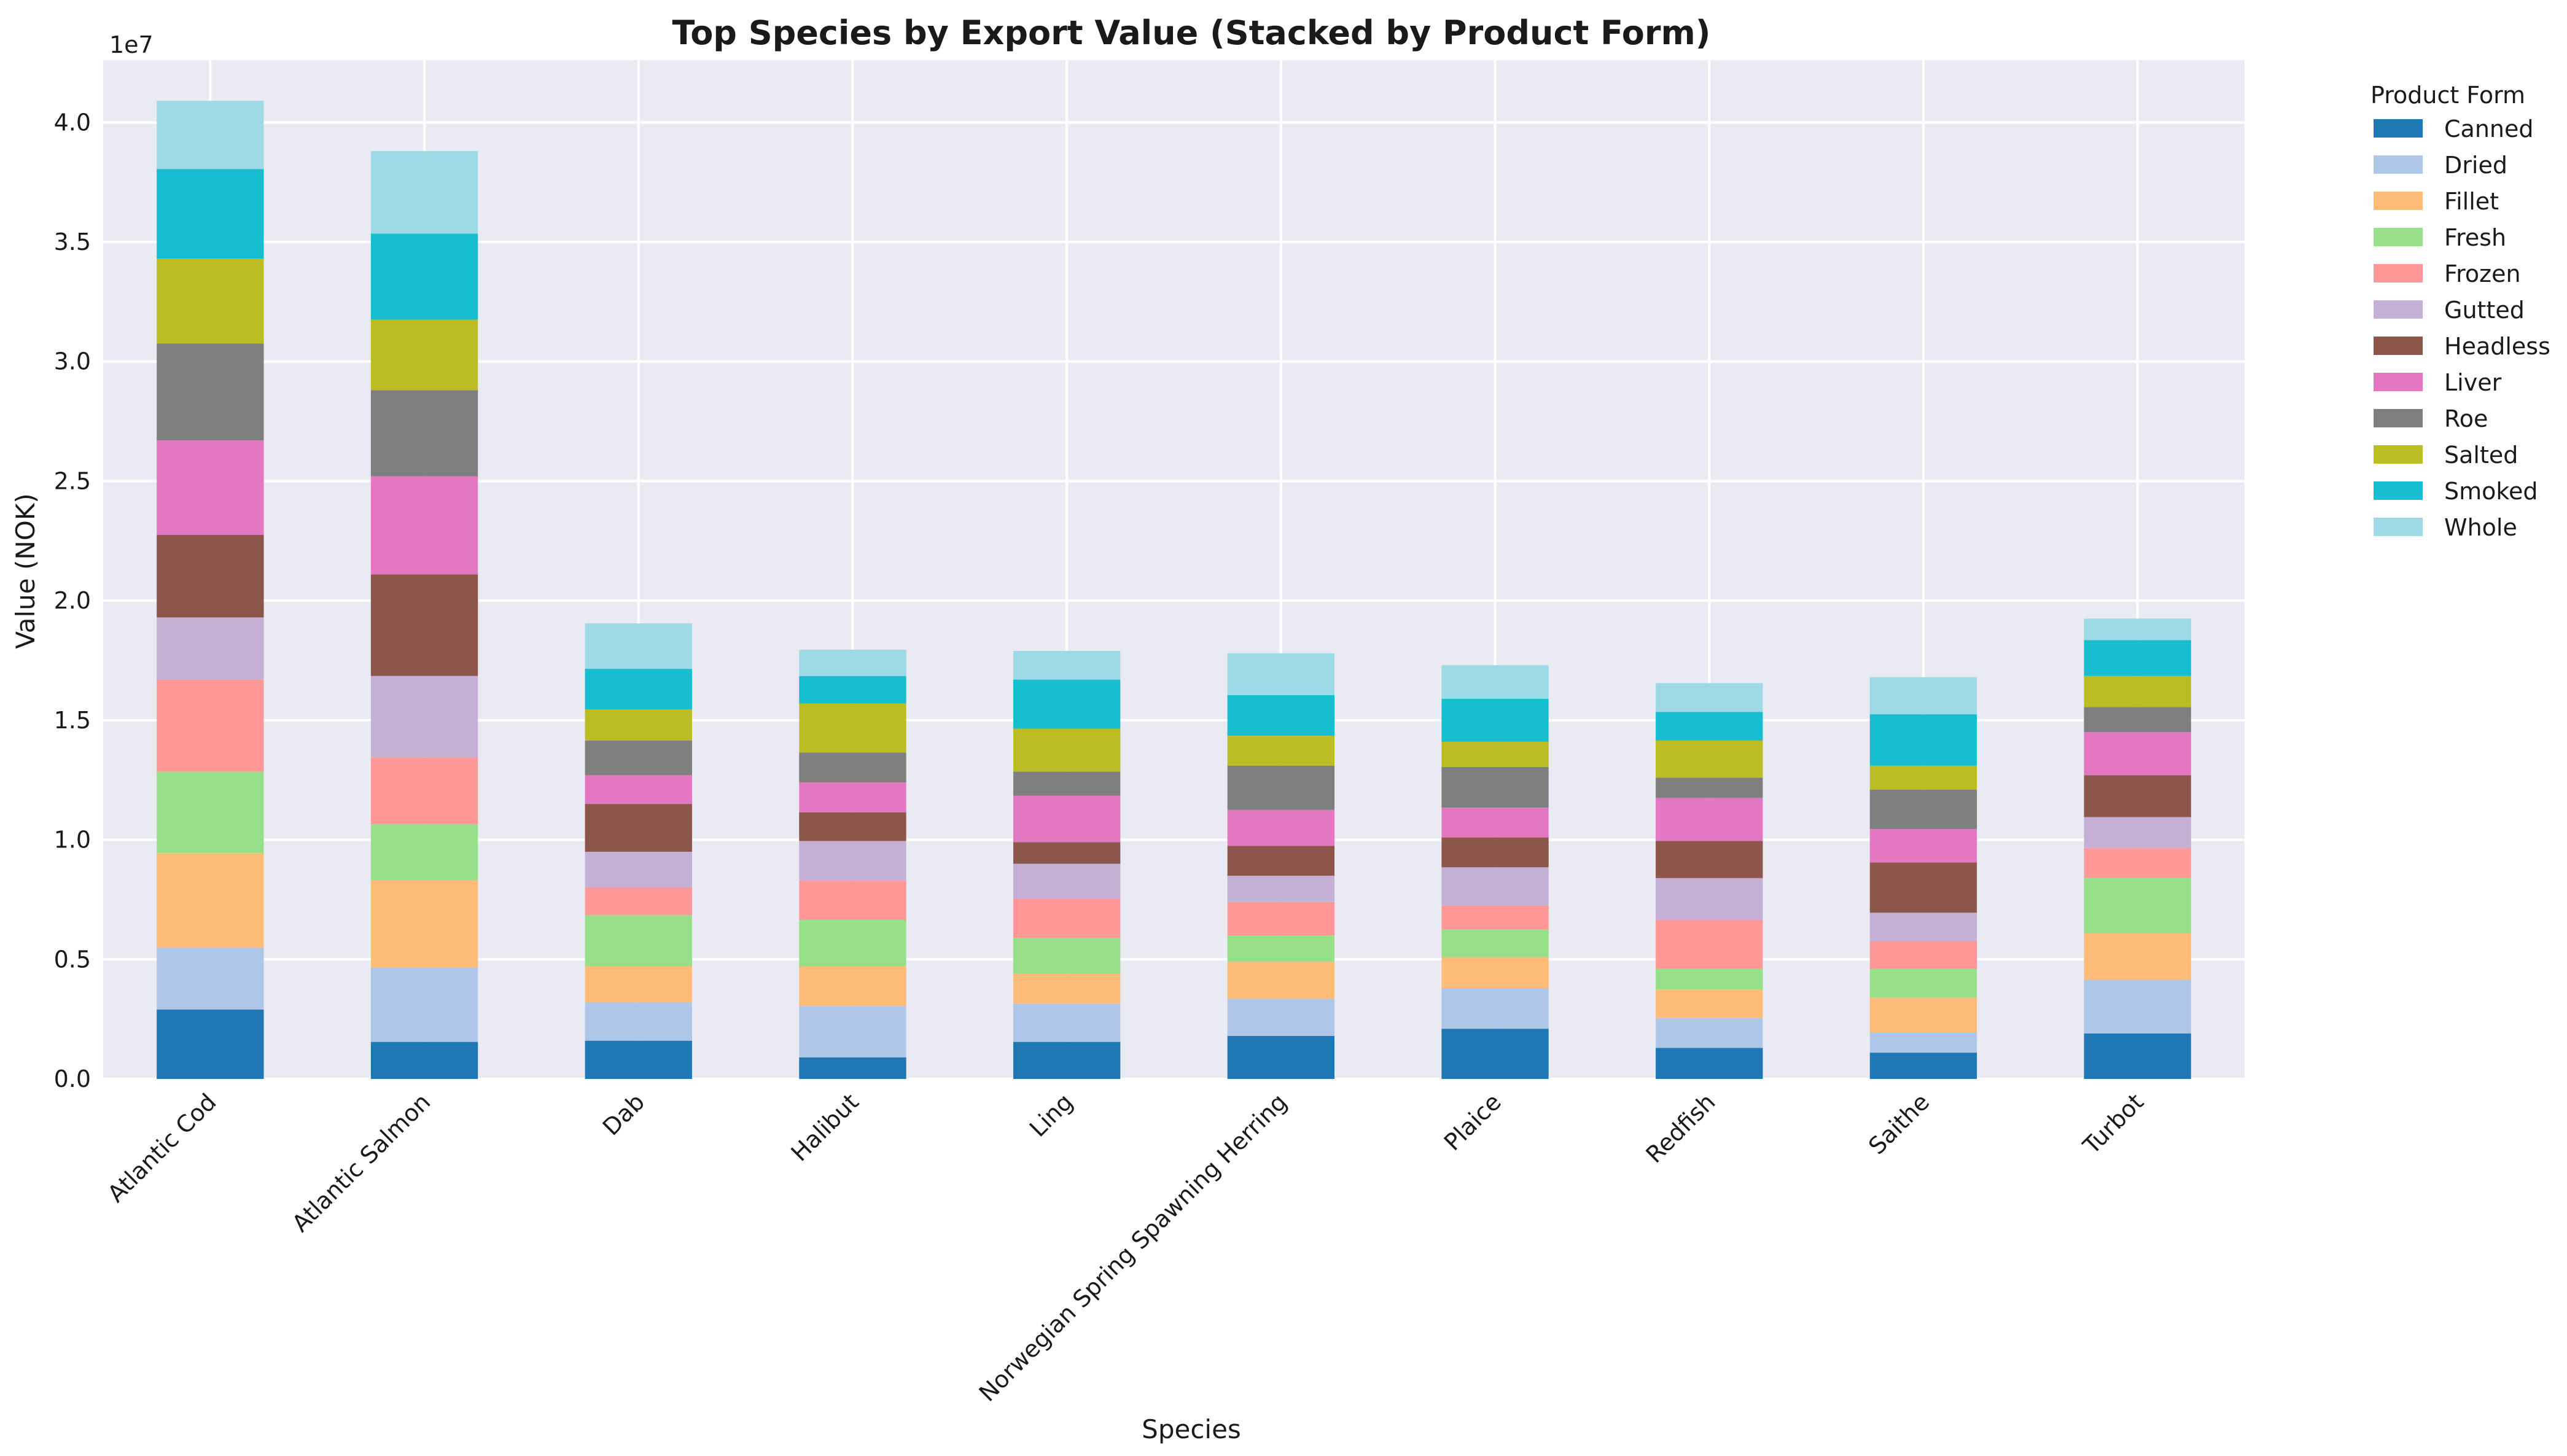 This screenshot has height=1456, width=2567. I want to click on legend-item: Frozen, so click(2447, 273).